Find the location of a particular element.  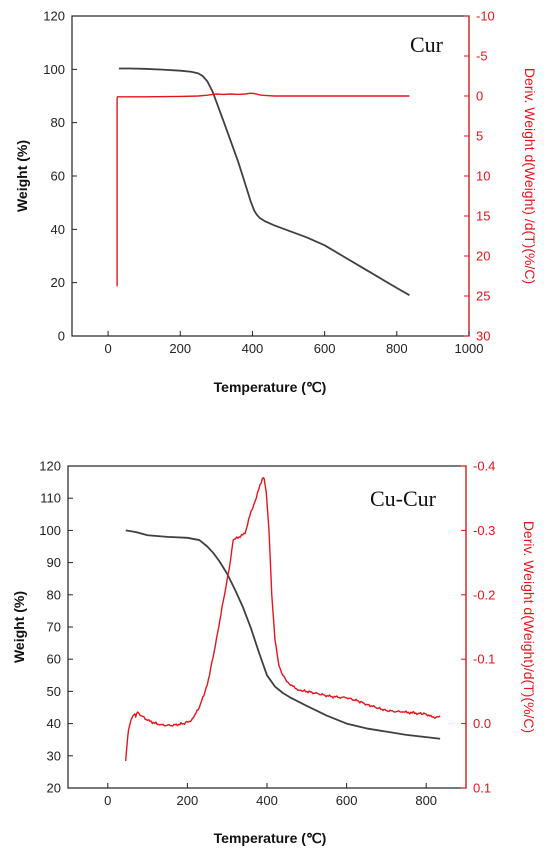

series-layer is located at coordinates (263, 181).